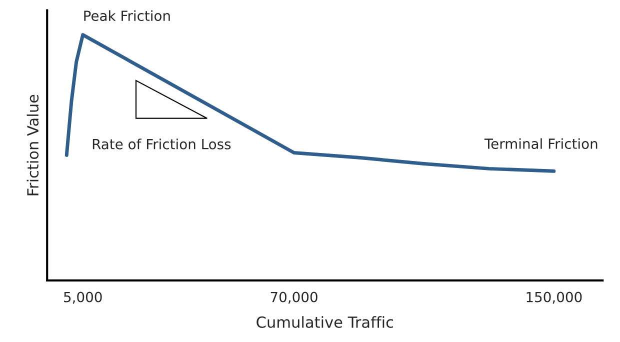  I want to click on x-tick-label: 70,000, so click(294, 298).